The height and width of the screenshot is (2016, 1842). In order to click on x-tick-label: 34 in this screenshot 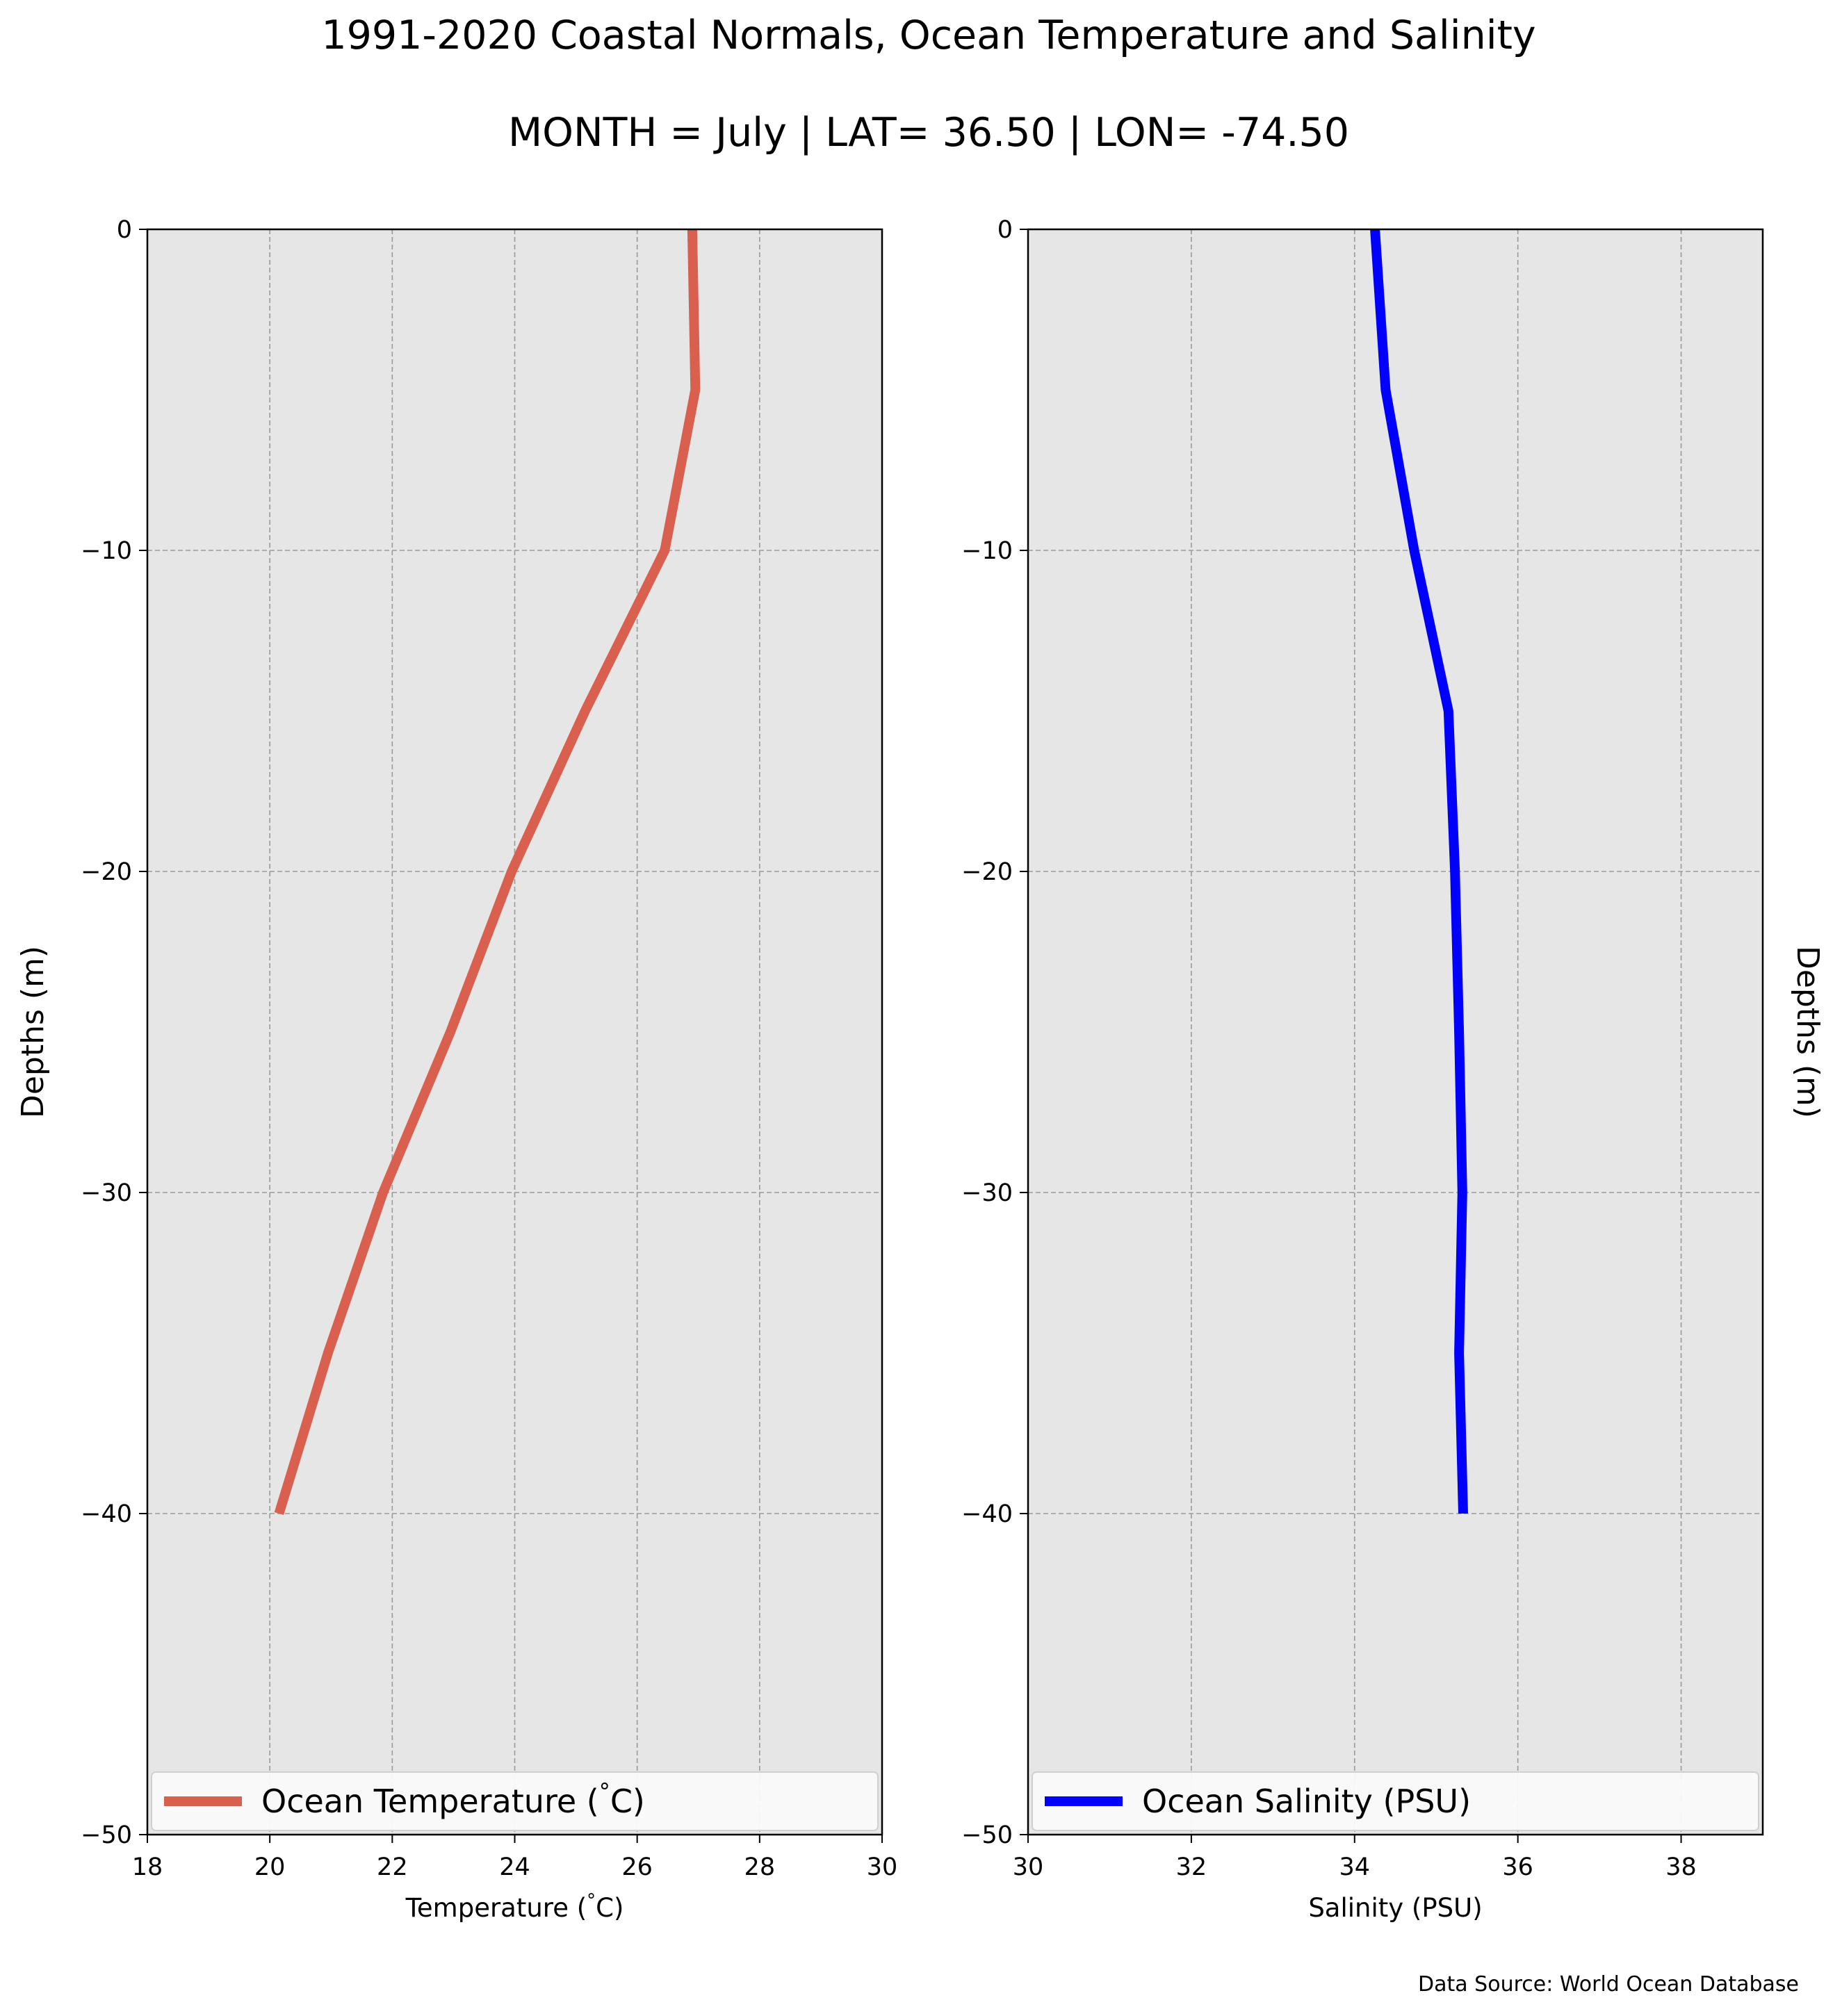, I will do `click(1355, 1867)`.